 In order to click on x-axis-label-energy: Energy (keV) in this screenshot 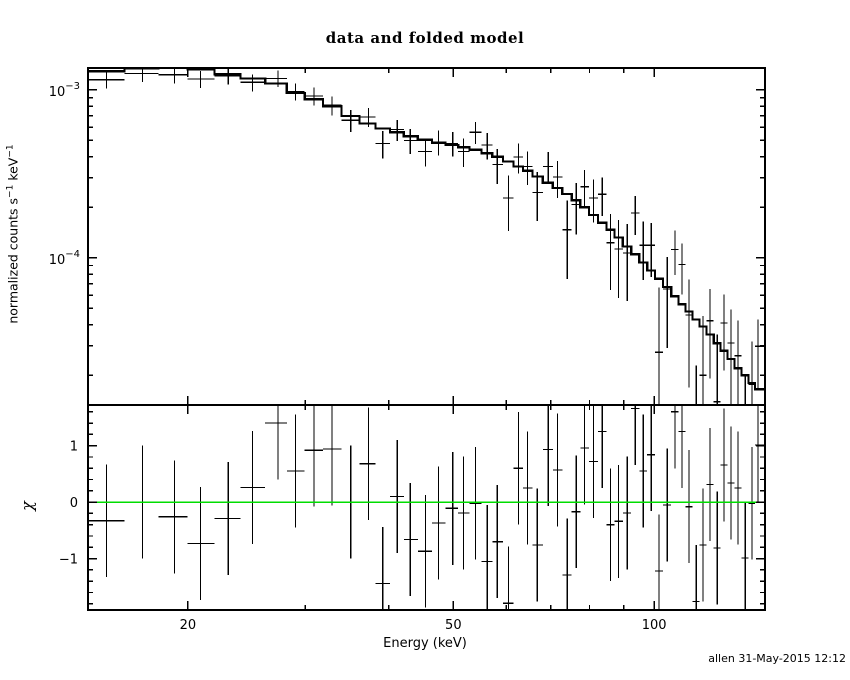, I will do `click(425, 643)`.